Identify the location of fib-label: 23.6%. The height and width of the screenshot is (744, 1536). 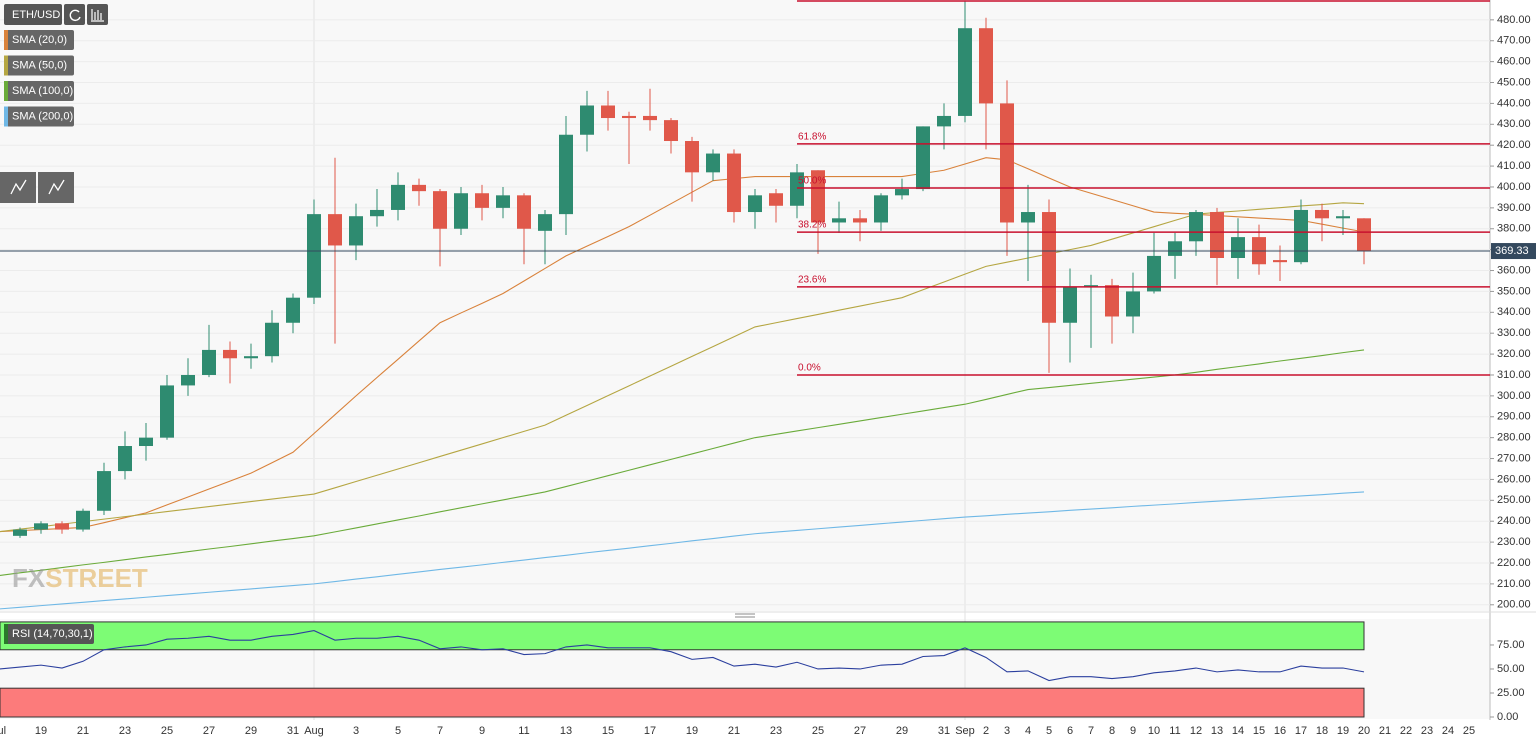
(812, 279).